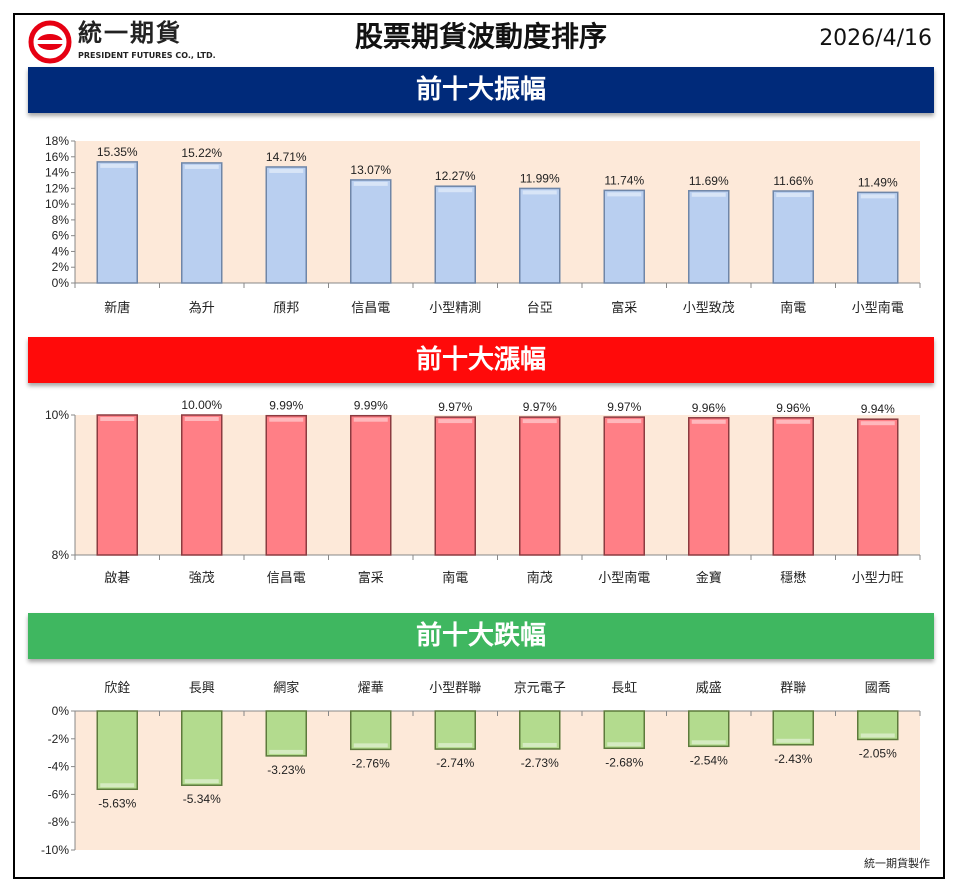  Describe the element at coordinates (59, 767) in the screenshot. I see `y-tick-label: -4%` at that location.